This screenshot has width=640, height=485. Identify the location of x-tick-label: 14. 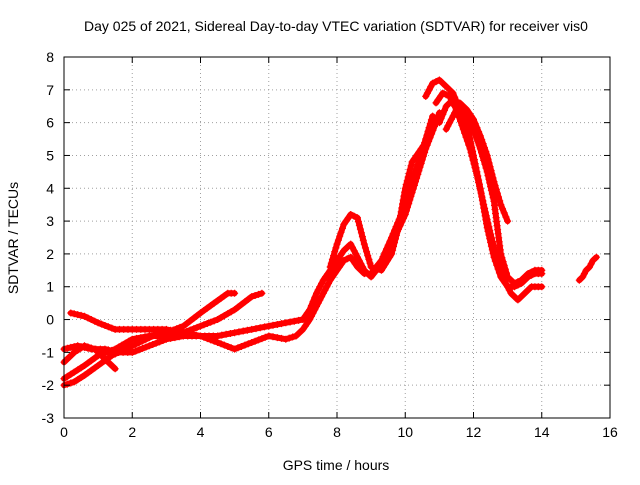
(542, 432).